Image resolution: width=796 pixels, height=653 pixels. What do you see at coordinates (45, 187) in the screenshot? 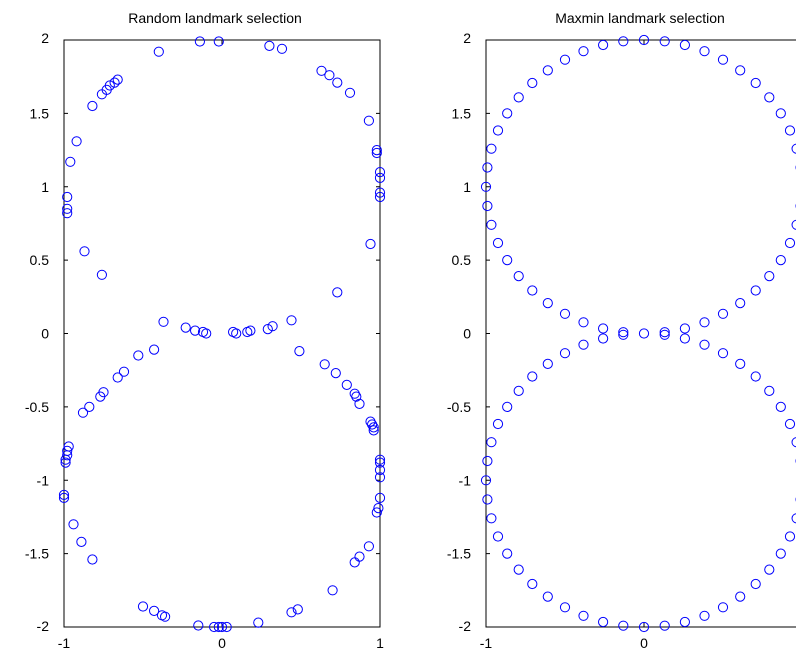
I see `y-tick-label: 1` at bounding box center [45, 187].